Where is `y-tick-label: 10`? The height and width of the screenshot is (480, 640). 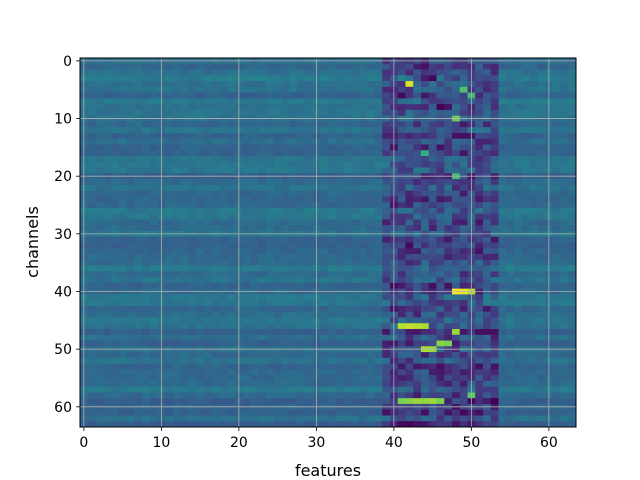
y-tick-label: 10 is located at coordinates (63, 120).